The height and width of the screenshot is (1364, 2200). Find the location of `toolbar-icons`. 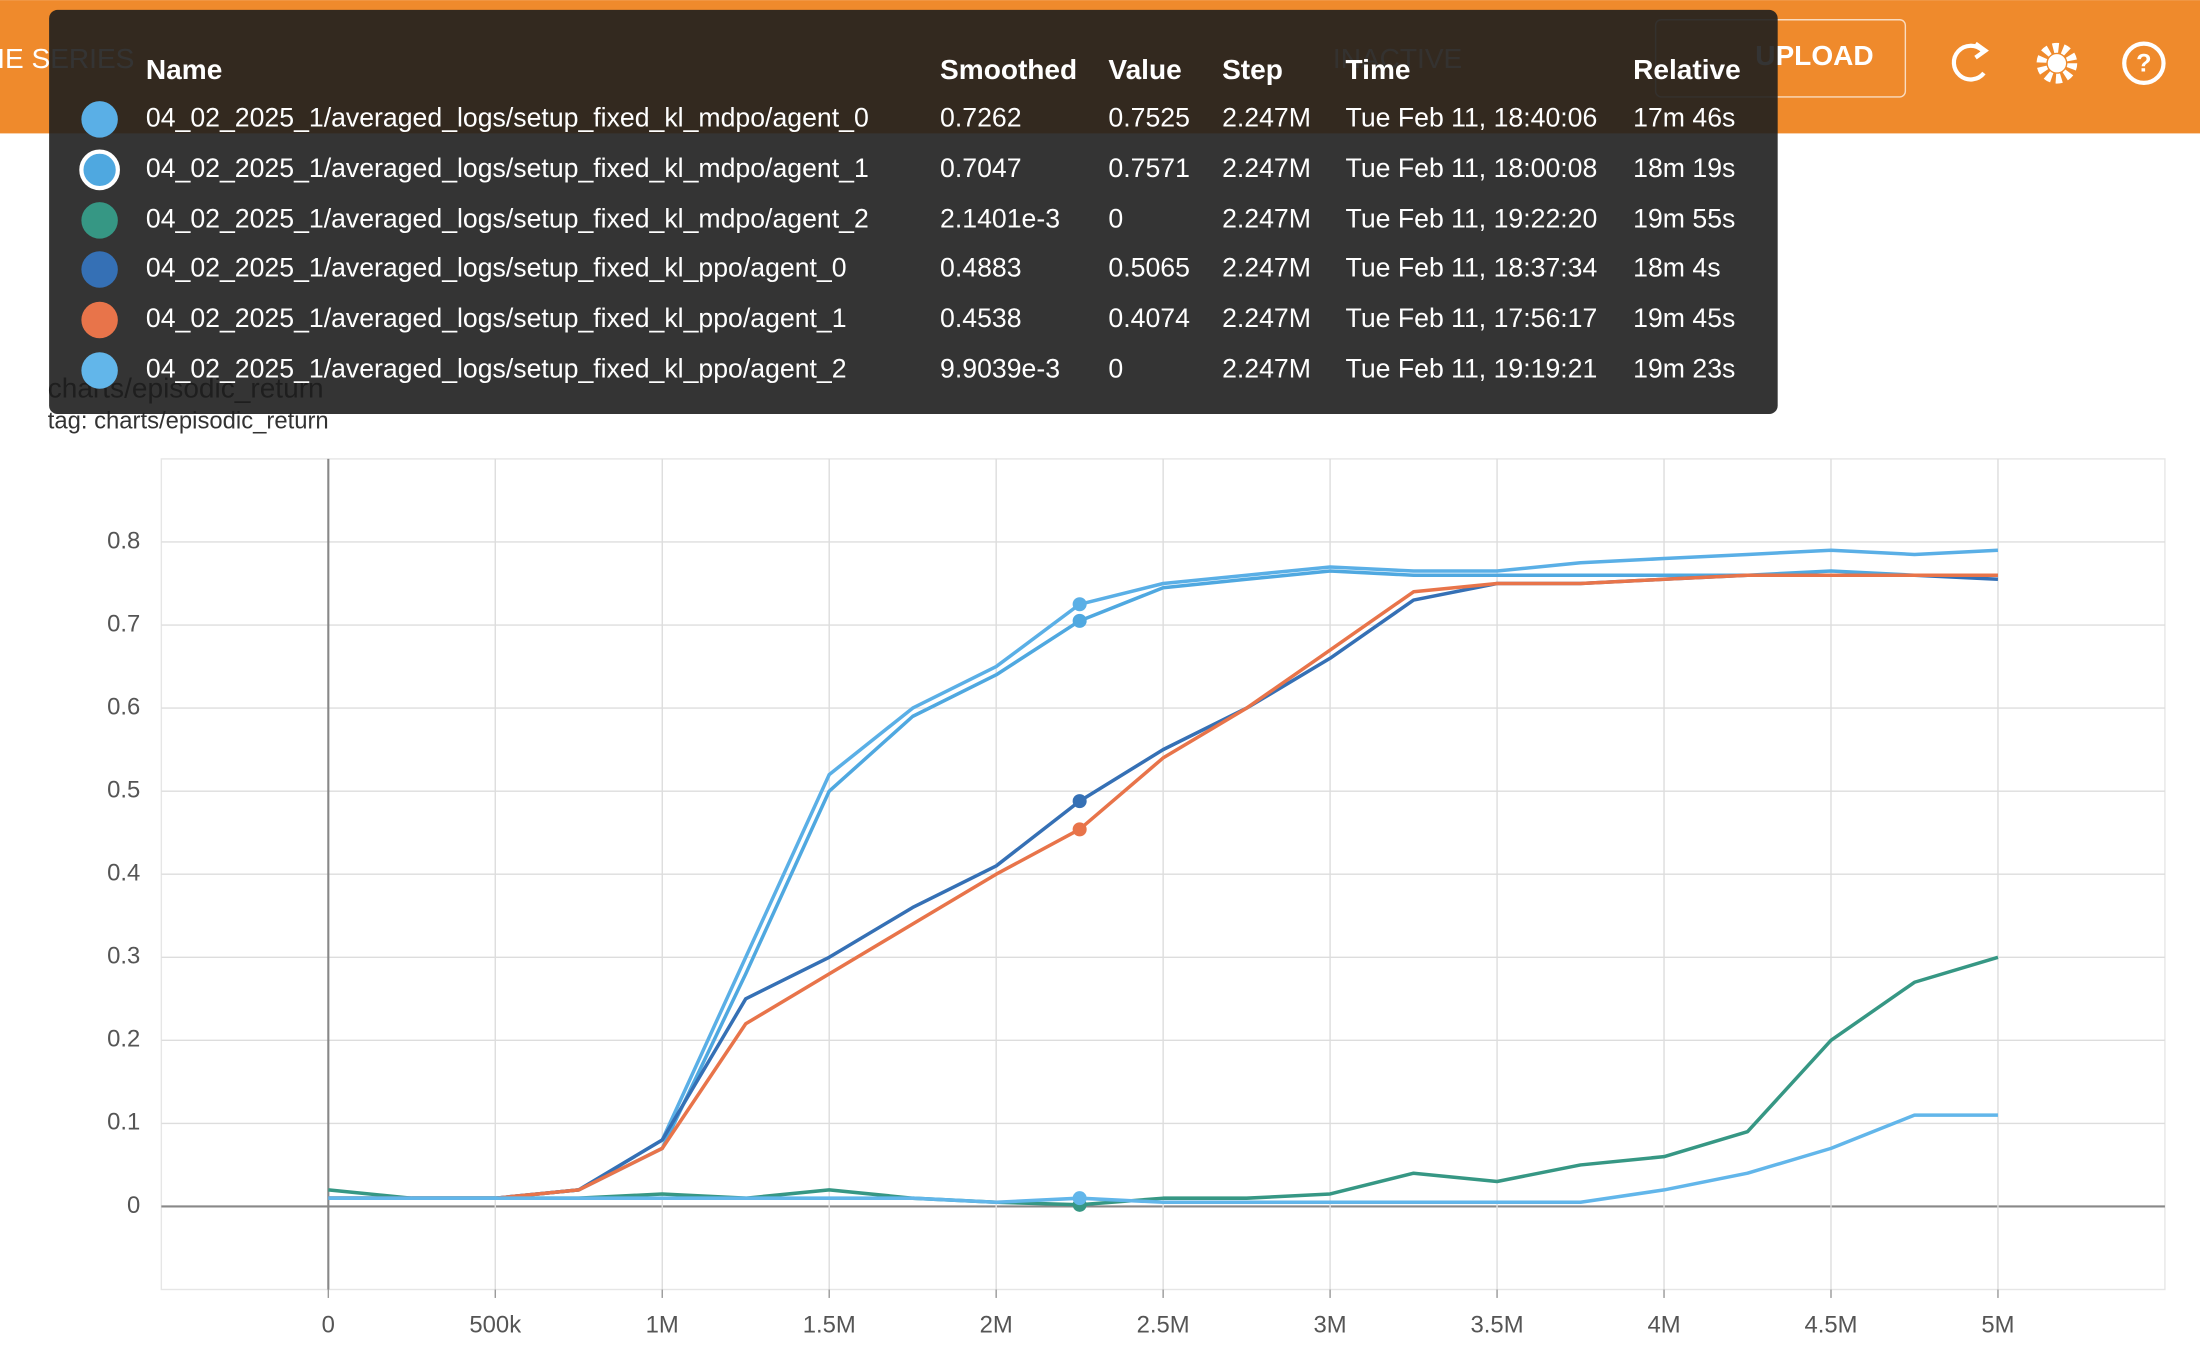

toolbar-icons is located at coordinates (2058, 63).